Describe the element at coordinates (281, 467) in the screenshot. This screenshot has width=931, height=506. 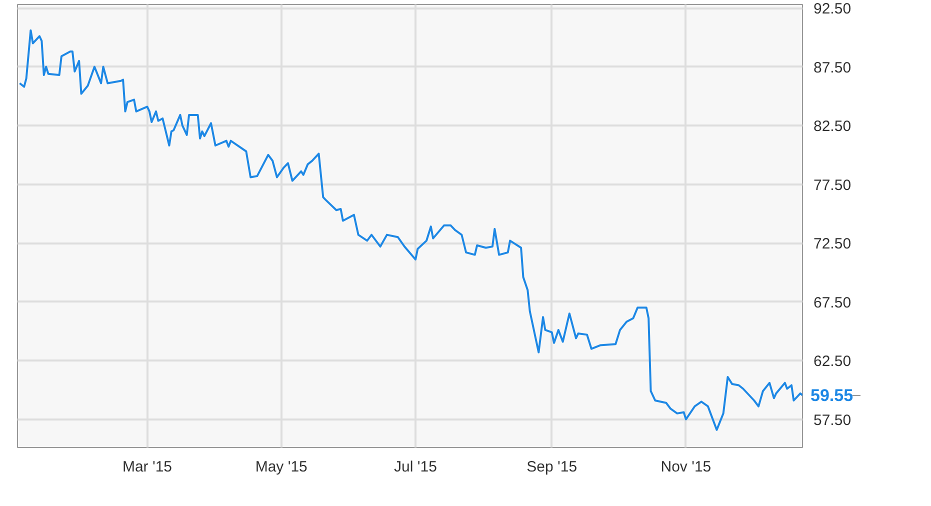
I see `x-tick-label: May '15` at that location.